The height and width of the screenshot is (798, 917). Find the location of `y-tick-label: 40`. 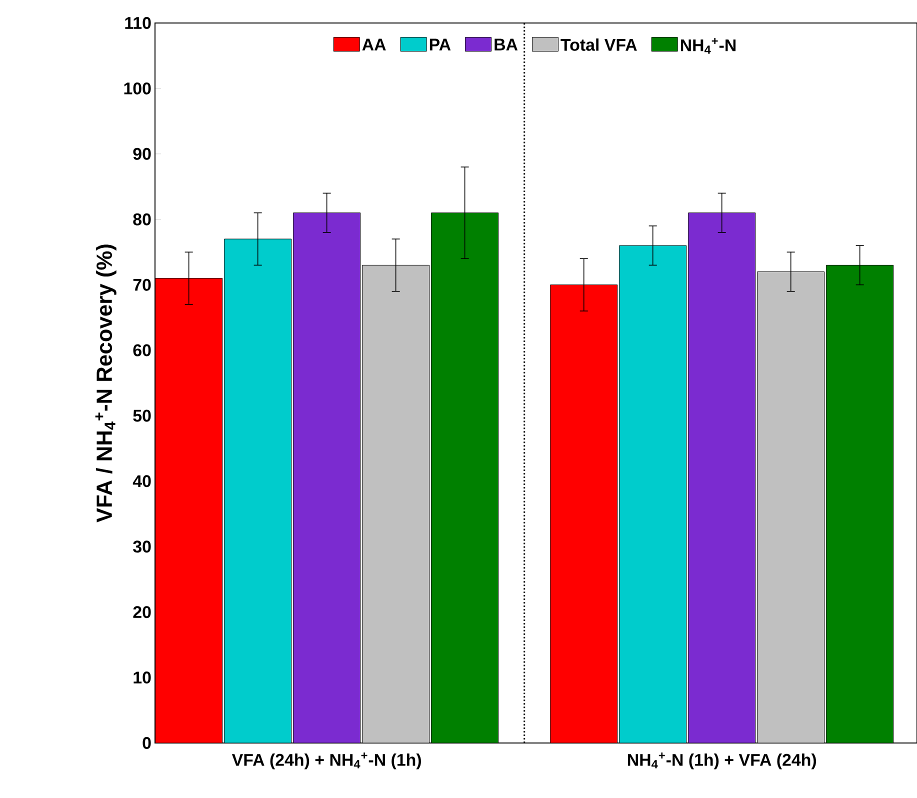

y-tick-label: 40 is located at coordinates (141, 481).